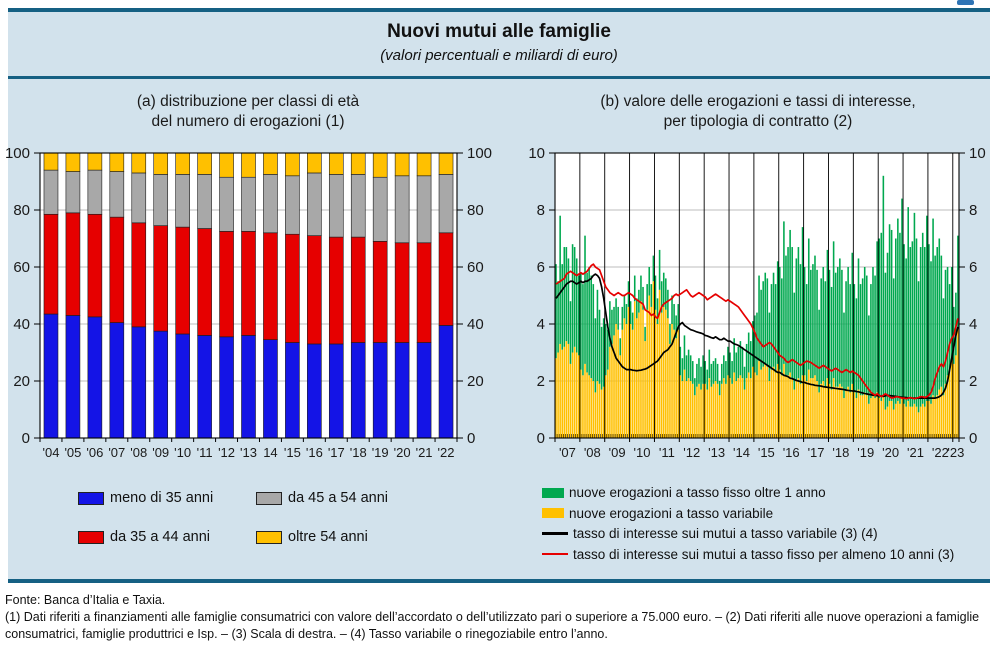 This screenshot has width=1005, height=672. Describe the element at coordinates (671, 513) in the screenshot. I see `legend-label: nuove erogazioni a tasso variabile` at that location.